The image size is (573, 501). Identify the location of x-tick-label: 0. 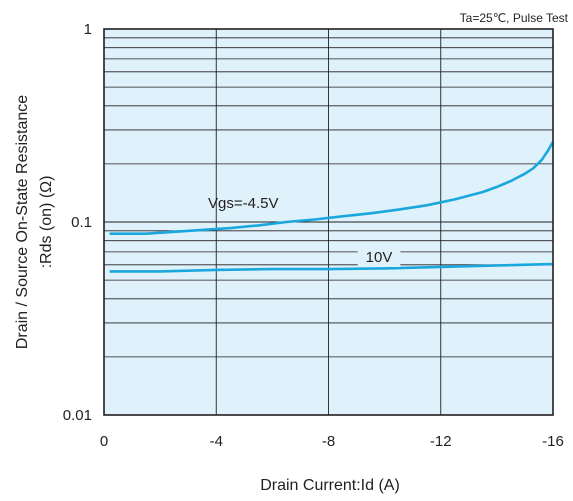
(104, 441).